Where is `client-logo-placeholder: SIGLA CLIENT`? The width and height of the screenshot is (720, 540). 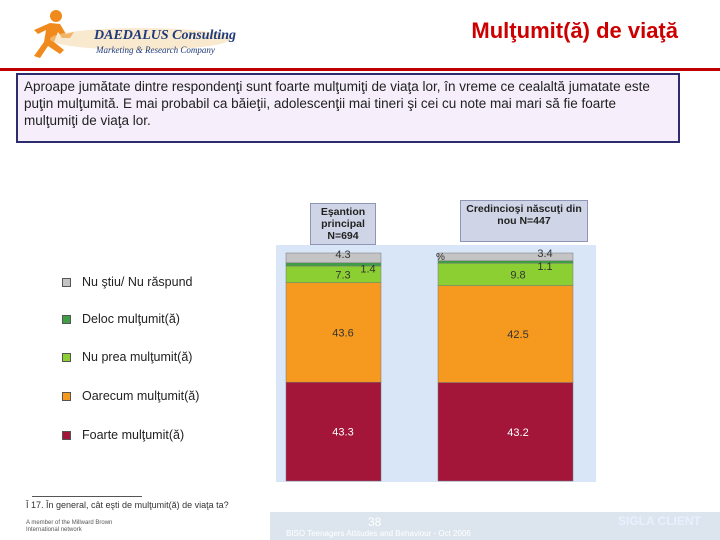 client-logo-placeholder: SIGLA CLIENT is located at coordinates (659, 521).